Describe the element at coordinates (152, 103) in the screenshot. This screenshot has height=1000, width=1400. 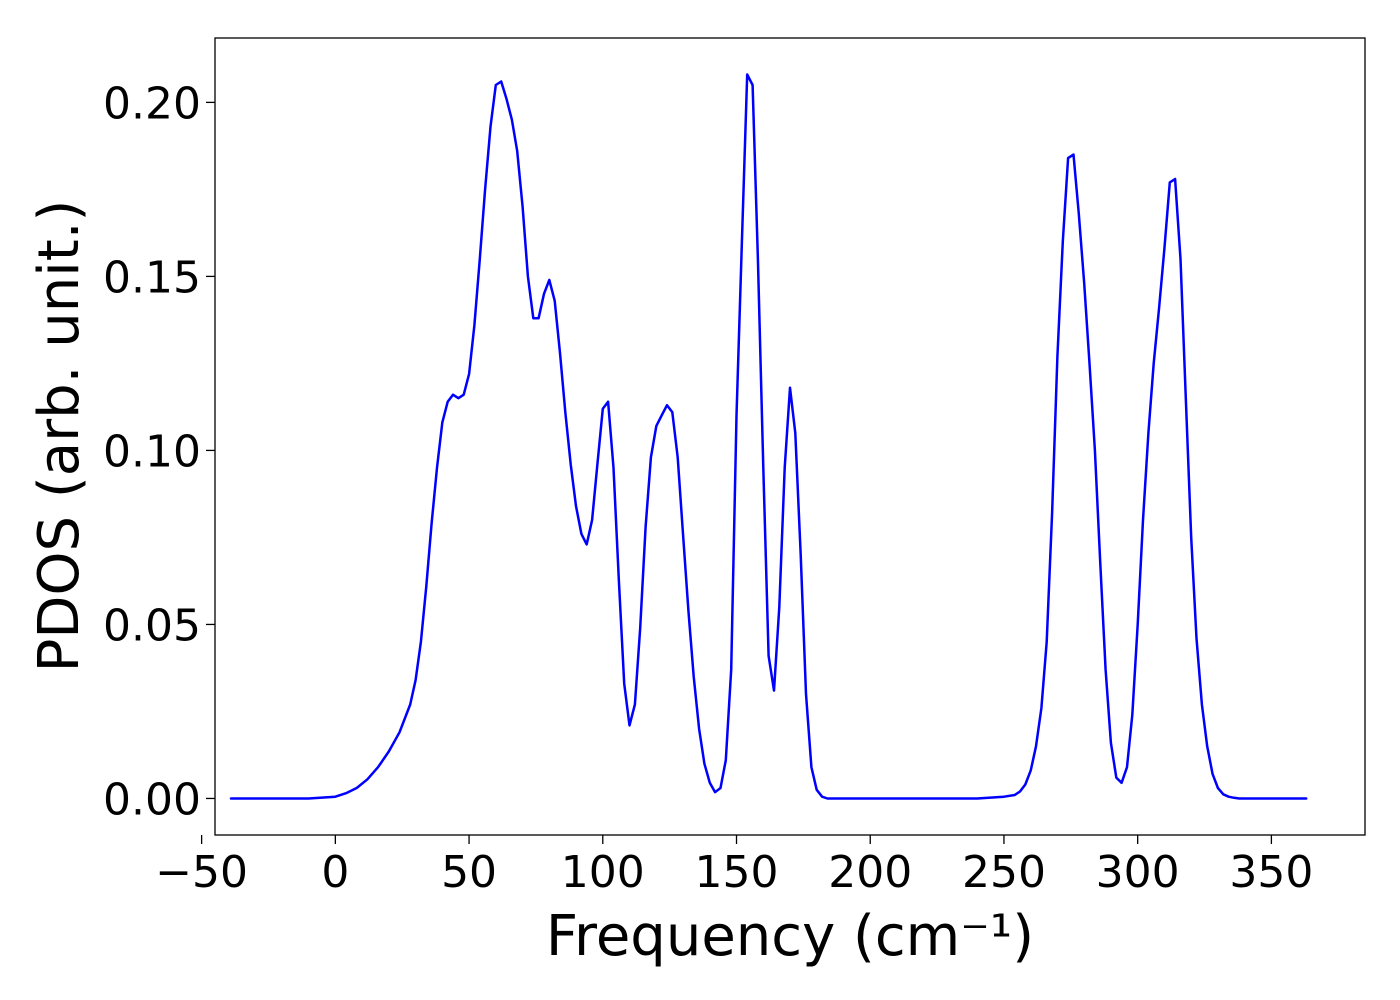
I see `y-tick-label: 0.20` at that location.